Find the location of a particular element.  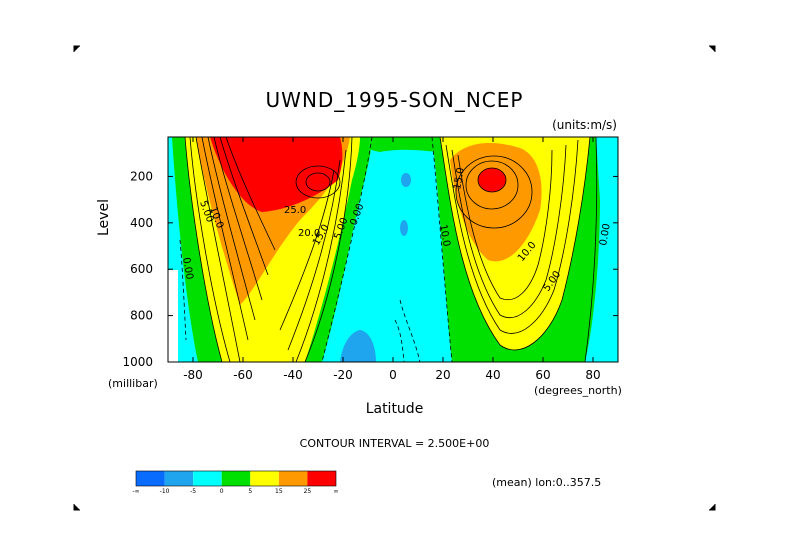

x-axis-title: Latitude is located at coordinates (394, 409).